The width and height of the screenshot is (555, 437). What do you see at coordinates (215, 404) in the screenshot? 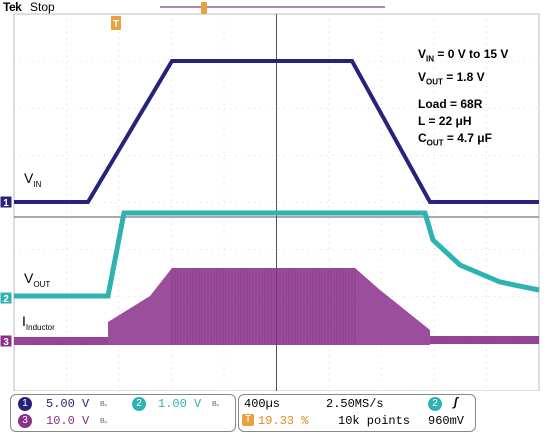
I see `ch2-bandwidth-limit-icon: Bᵥ` at bounding box center [215, 404].